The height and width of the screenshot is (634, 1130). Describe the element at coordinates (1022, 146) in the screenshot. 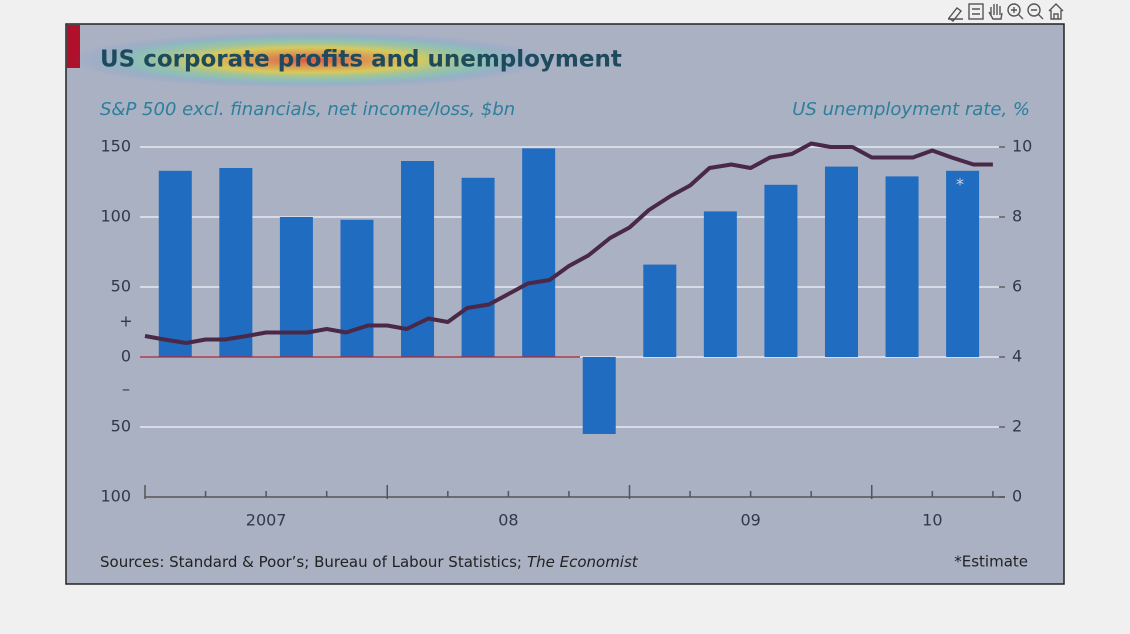

I see `y2-tick-label: 10` at that location.